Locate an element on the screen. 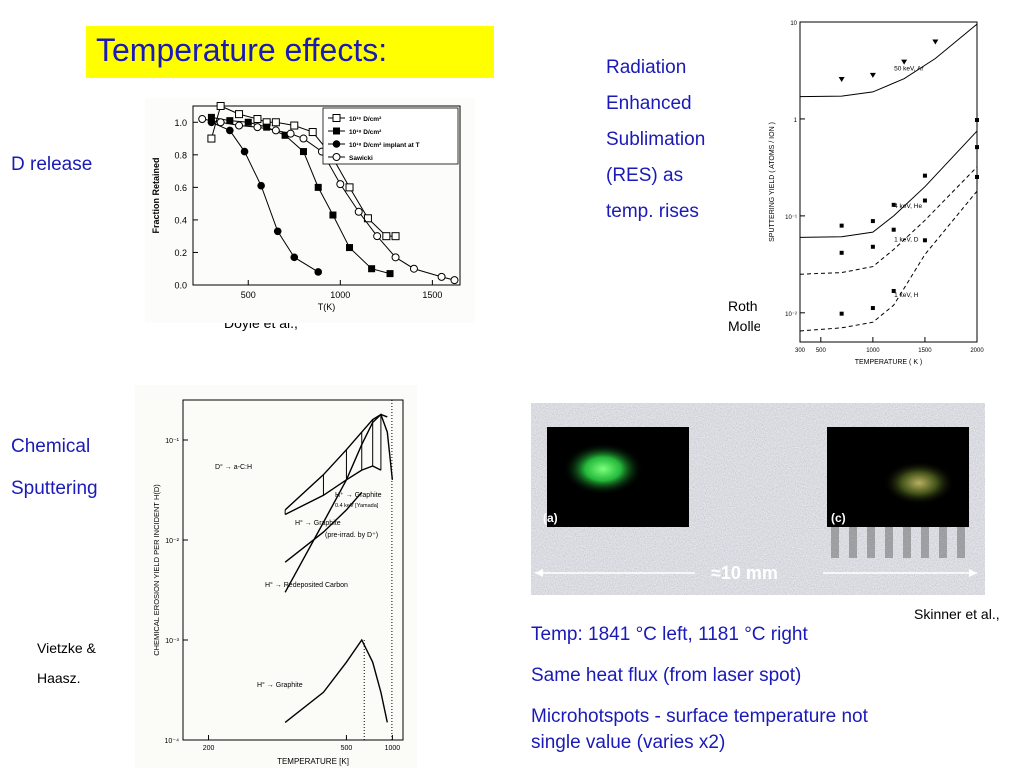  res-line-2: Enhanced is located at coordinates (649, 103).